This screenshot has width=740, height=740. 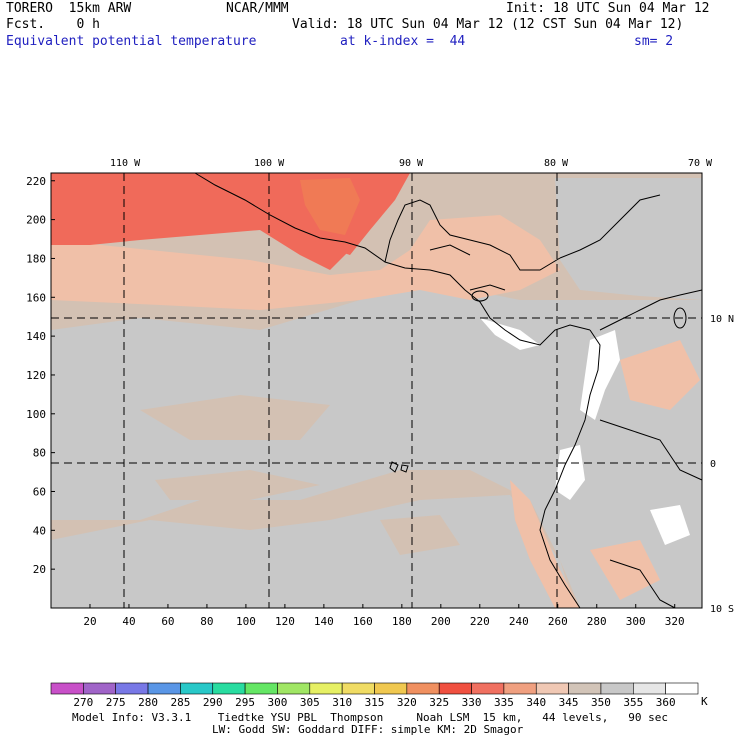 What do you see at coordinates (39, 569) in the screenshot?
I see `y-tick-label: 20` at bounding box center [39, 569].